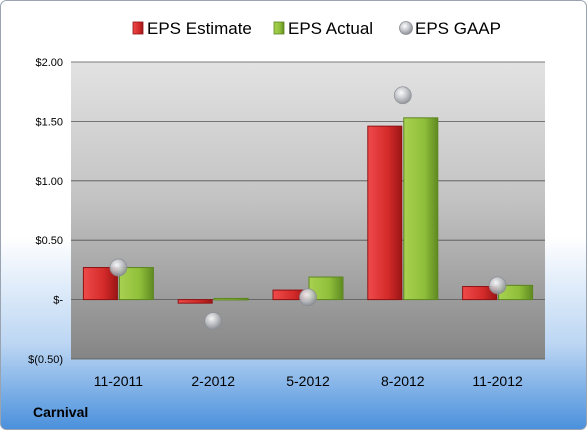 This screenshot has width=587, height=430. I want to click on x-category-label: 5-2012, so click(308, 381).